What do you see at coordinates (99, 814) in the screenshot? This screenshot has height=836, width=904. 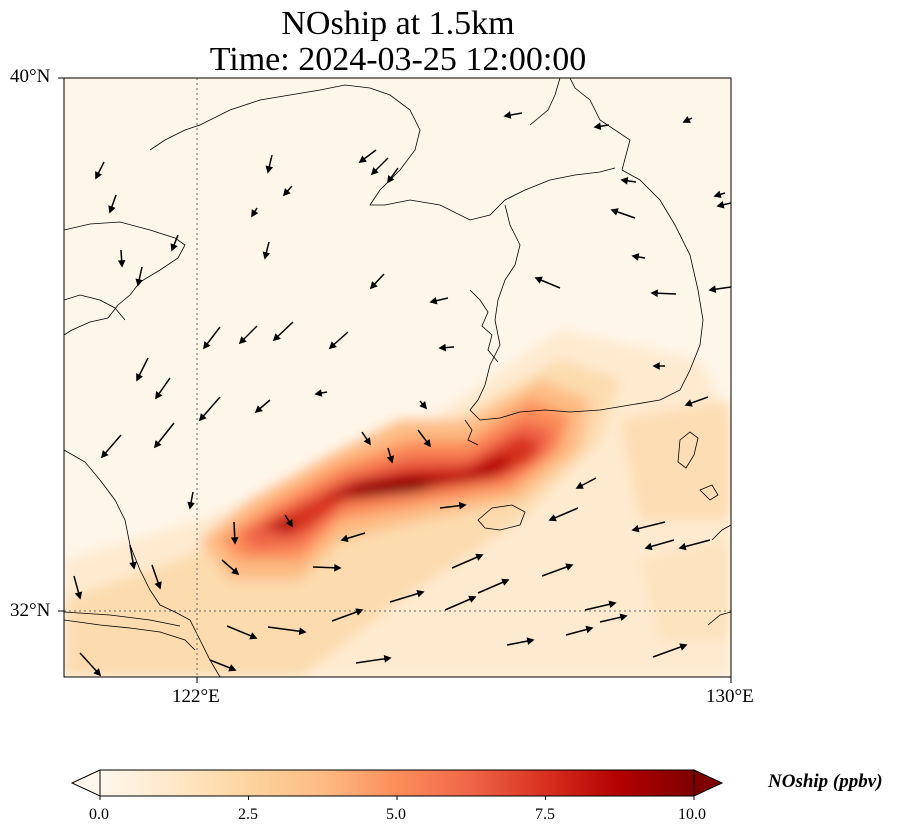 I see `colorbar-tick-0: 0.0` at bounding box center [99, 814].